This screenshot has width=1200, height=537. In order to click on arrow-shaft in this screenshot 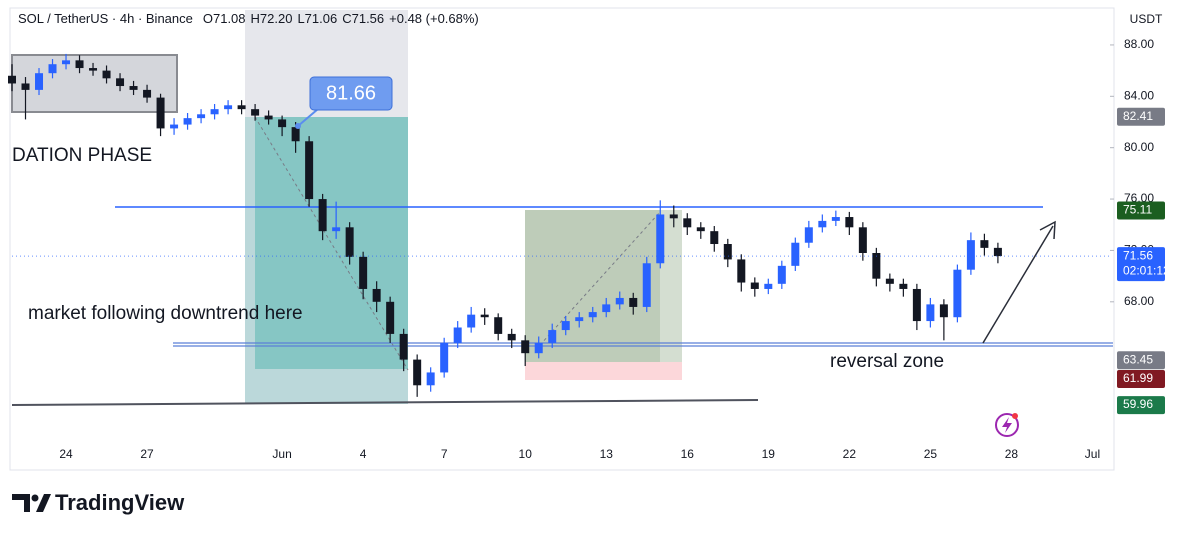, I will do `click(1018, 284)`.